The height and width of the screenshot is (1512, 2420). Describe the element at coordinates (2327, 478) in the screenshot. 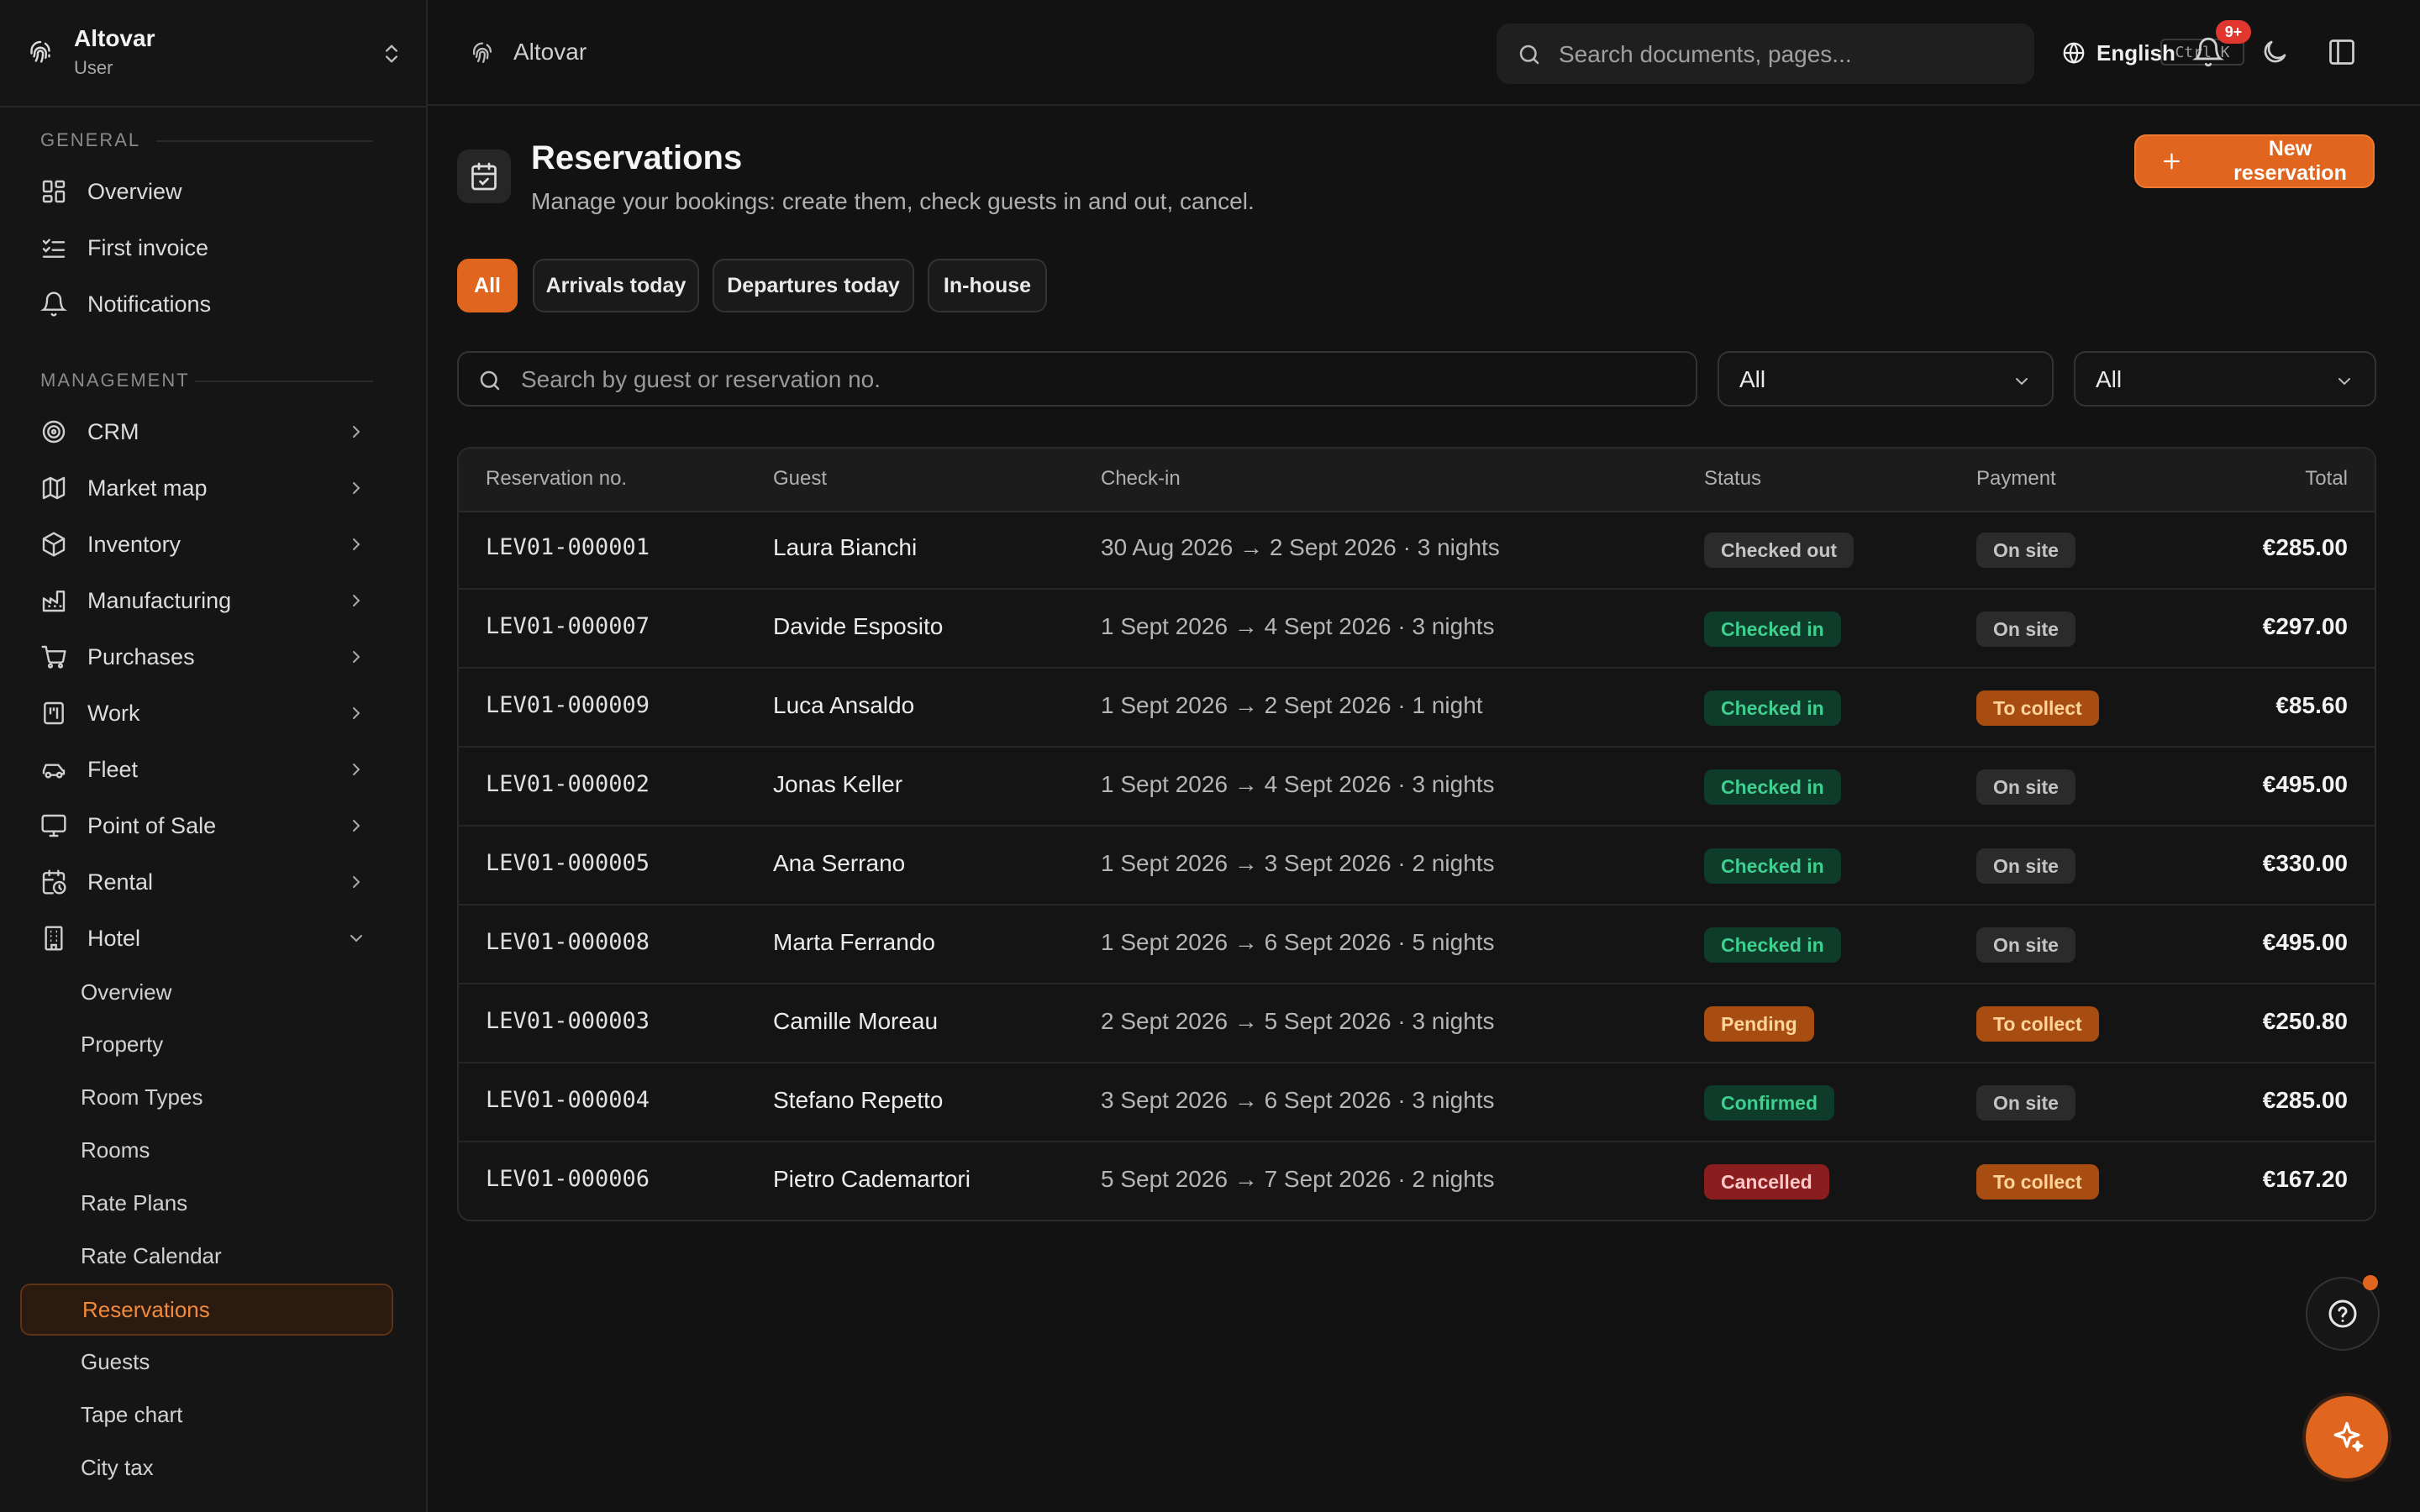

I see `column-header-total: Total` at that location.